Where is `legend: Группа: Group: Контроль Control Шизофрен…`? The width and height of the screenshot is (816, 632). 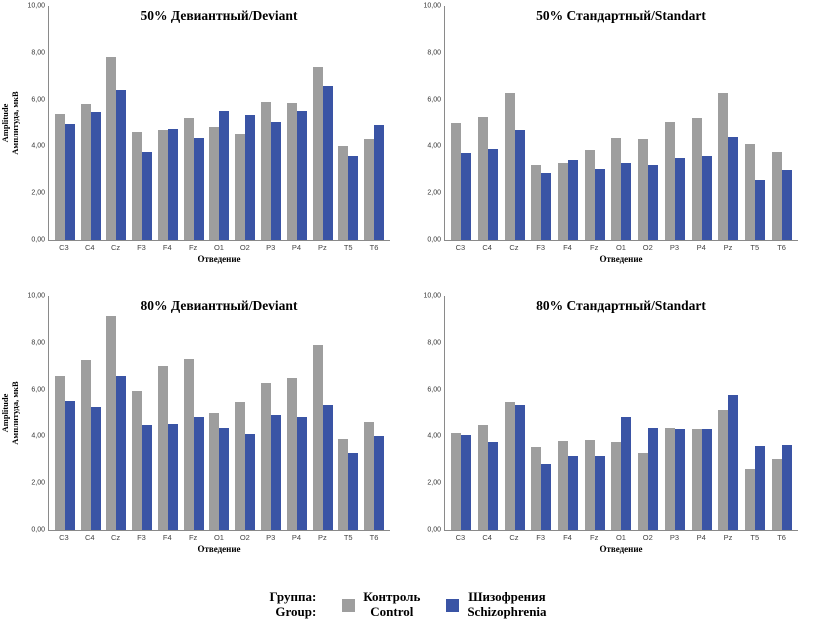
legend: Группа: Group: Контроль Control Шизофрен… is located at coordinates (408, 605).